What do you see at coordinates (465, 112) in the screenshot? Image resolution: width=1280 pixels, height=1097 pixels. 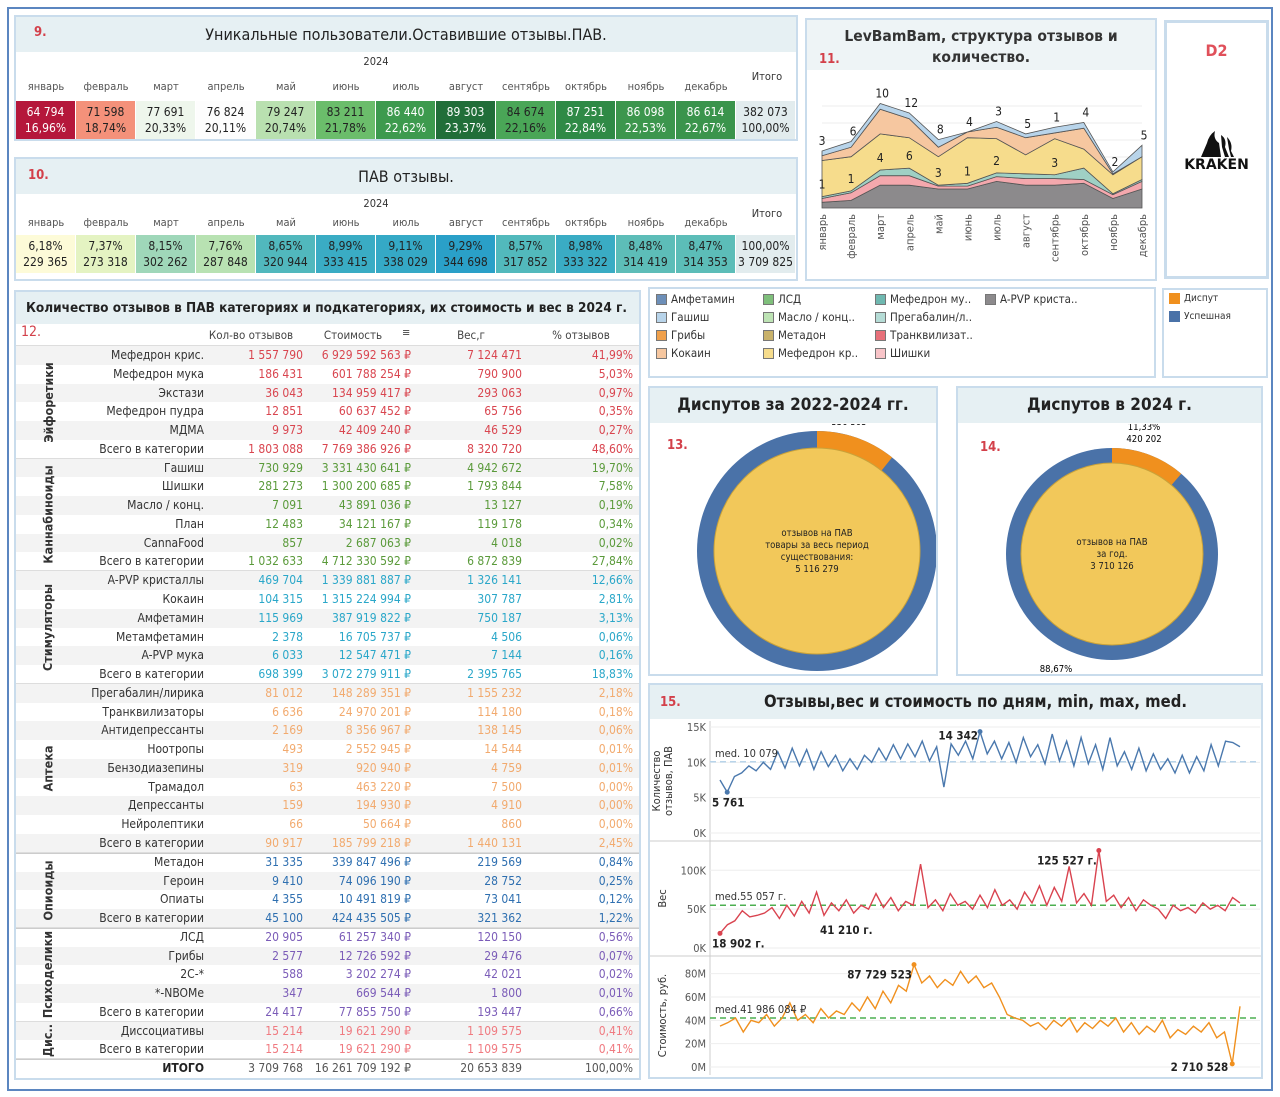 I see `cell-primary: 89 303` at bounding box center [465, 112].